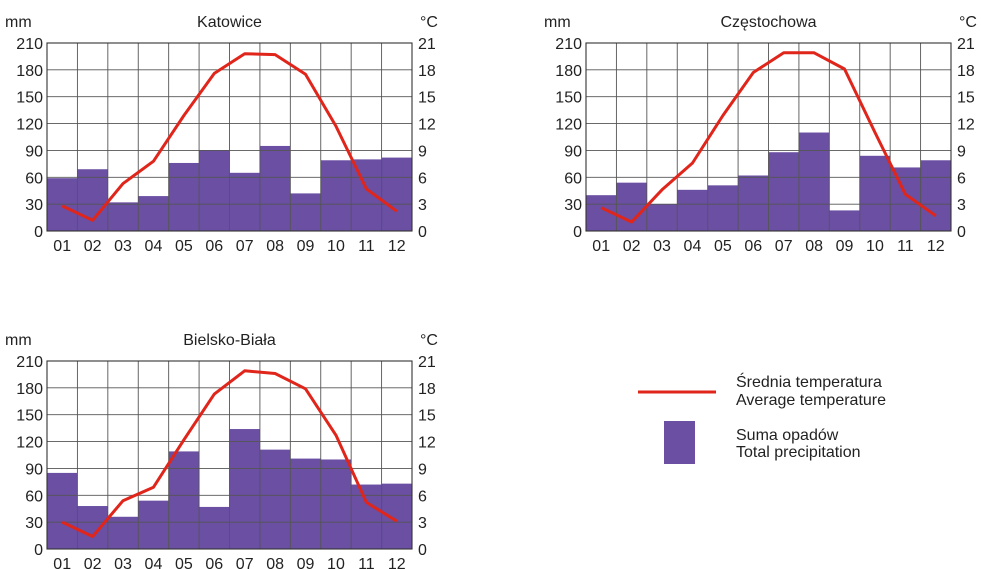  I want to click on y-left-tick-label: 90, so click(34, 151).